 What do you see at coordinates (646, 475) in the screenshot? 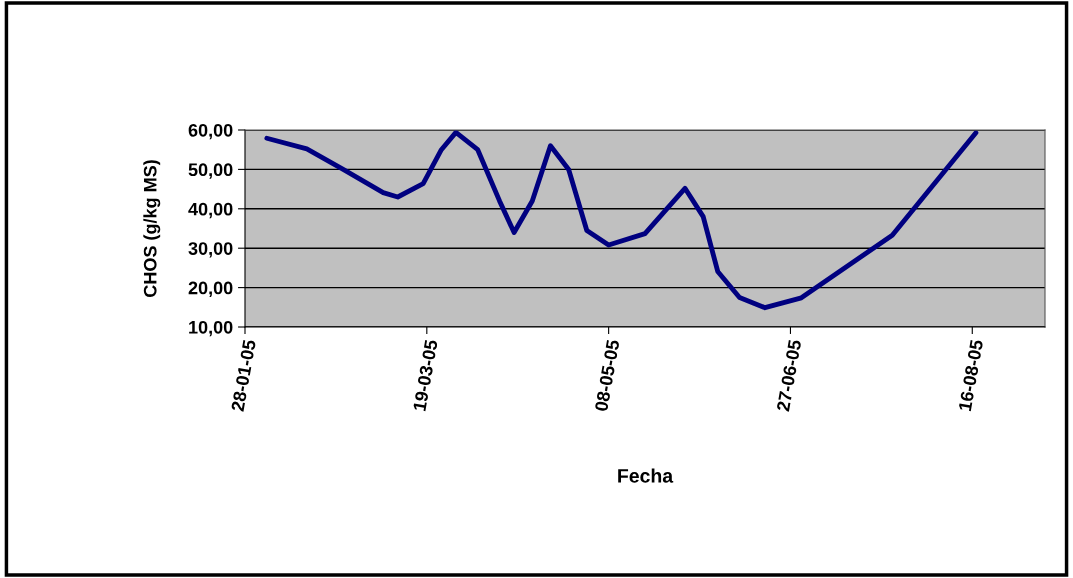
I see `x-axis-title: Fecha` at bounding box center [646, 475].